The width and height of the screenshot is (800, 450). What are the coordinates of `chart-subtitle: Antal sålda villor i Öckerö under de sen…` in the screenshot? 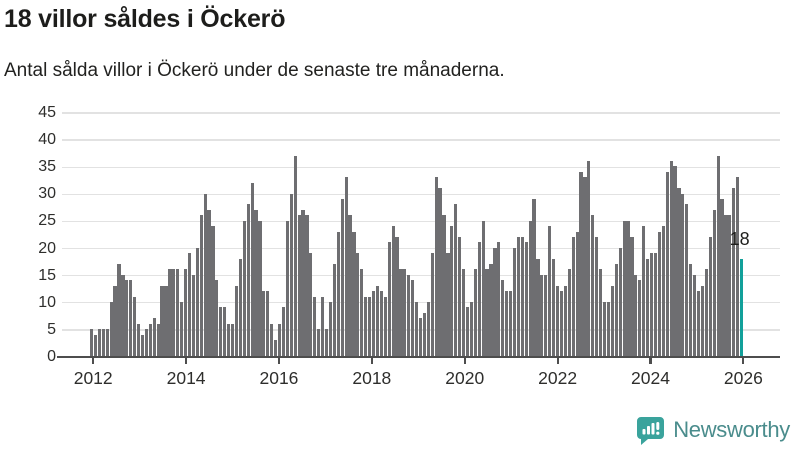 It's located at (254, 70).